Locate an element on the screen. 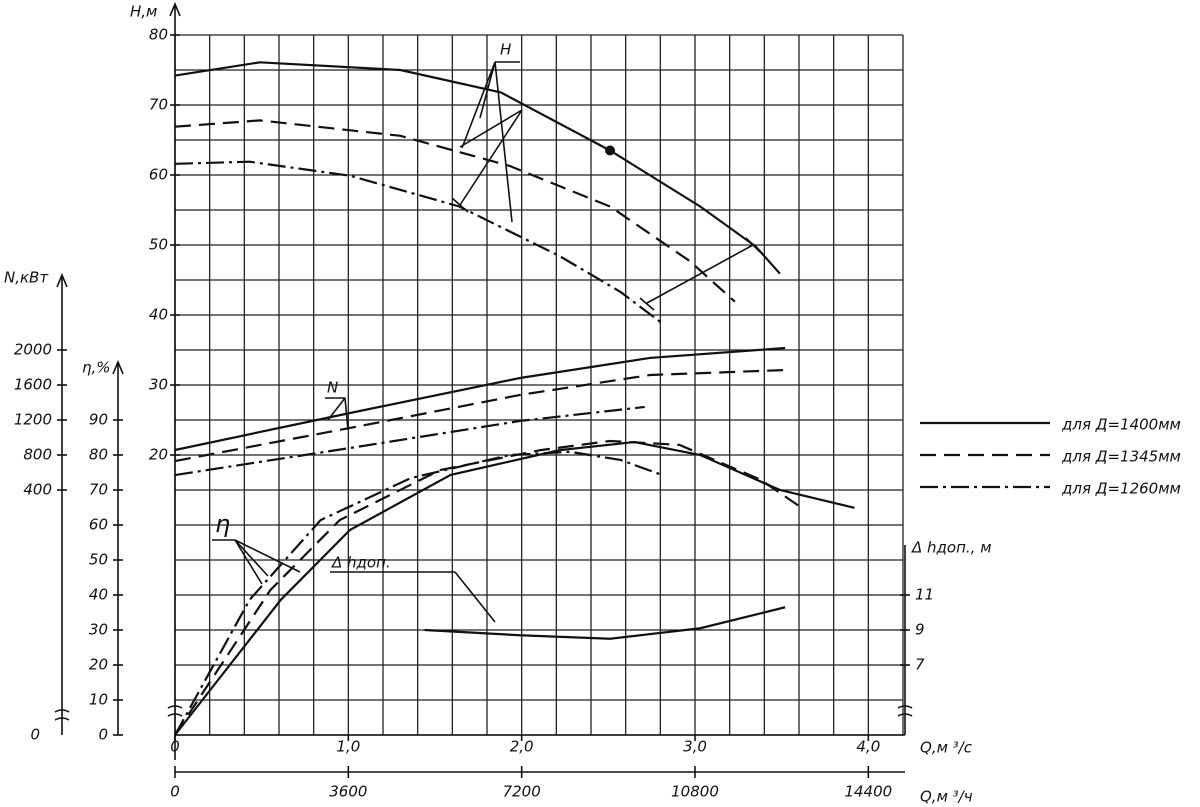 This screenshot has width=1200, height=807. n-axis-label: N,кВт is located at coordinates (26, 278).